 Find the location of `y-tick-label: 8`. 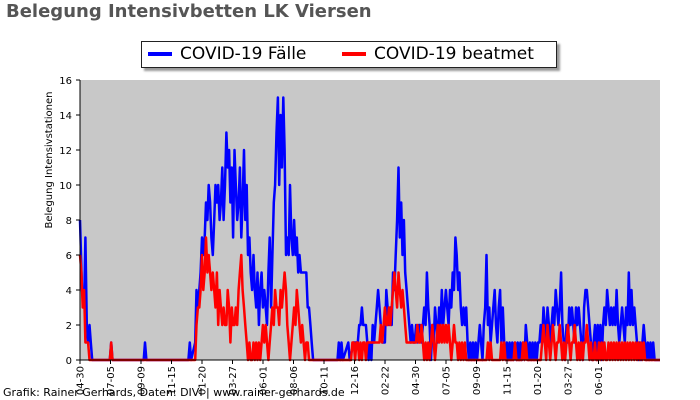

y-tick-label: 8 is located at coordinates (69, 221).